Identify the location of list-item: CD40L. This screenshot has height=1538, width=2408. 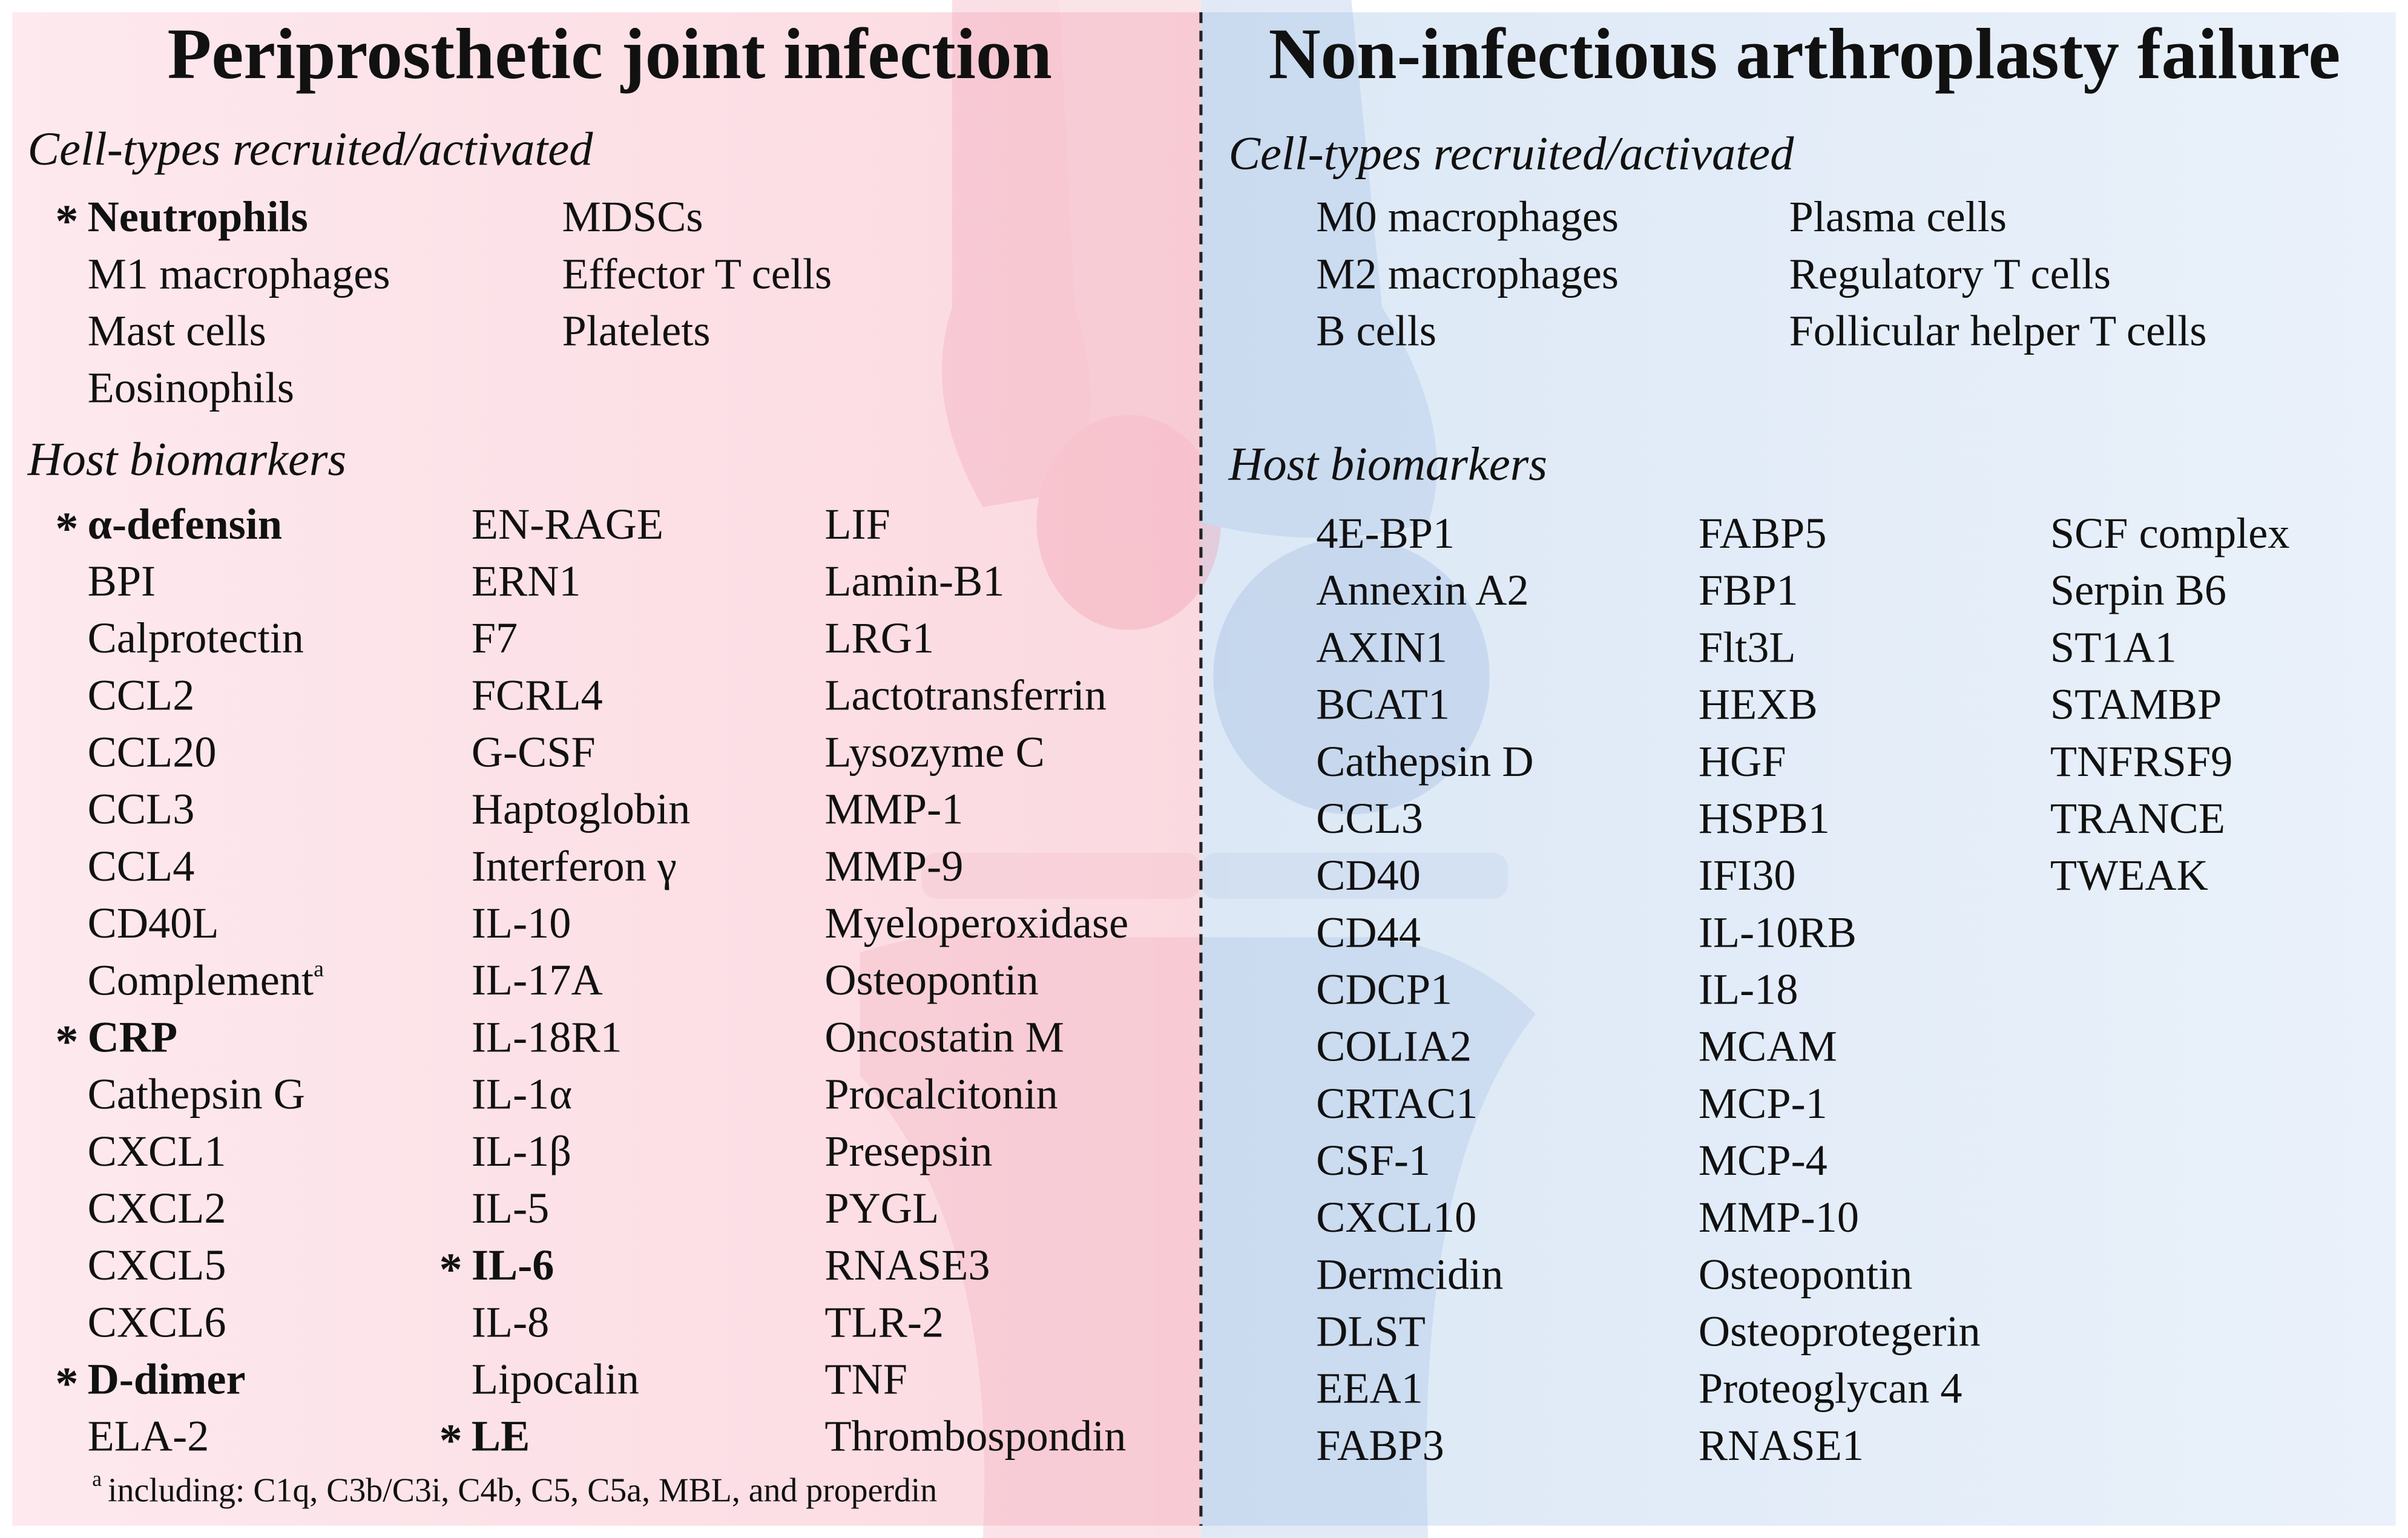
(153, 923).